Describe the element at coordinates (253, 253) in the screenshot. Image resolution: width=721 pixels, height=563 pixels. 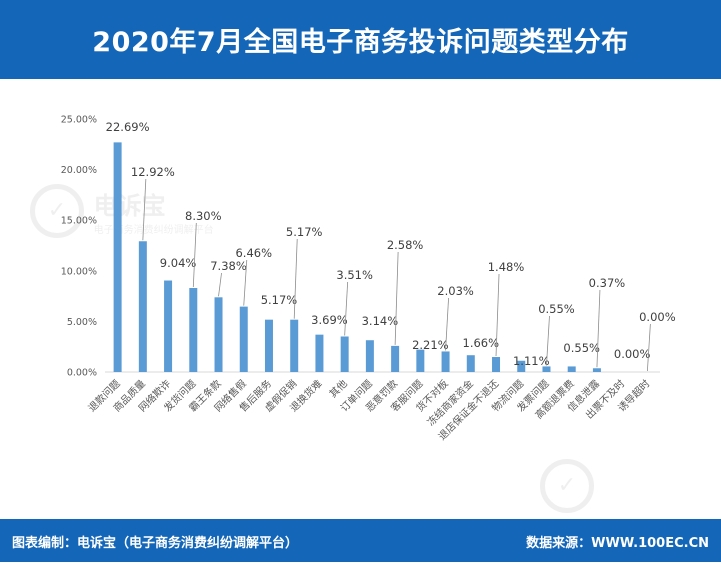
I see `data-label: 6.46%` at that location.